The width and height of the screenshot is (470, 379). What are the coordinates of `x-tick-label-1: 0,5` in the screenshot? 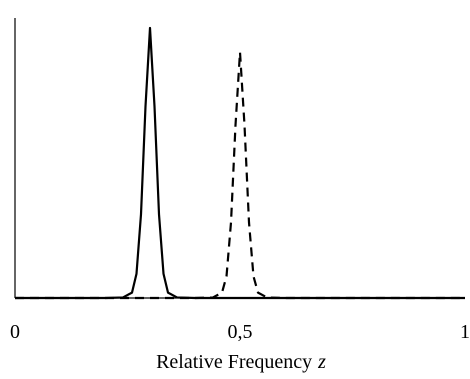 It's located at (240, 332).